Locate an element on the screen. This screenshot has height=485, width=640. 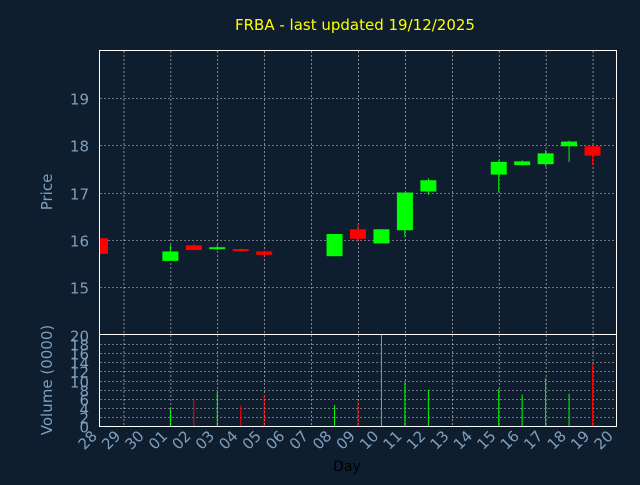
price-tick-label: 15 is located at coordinates (79, 289).